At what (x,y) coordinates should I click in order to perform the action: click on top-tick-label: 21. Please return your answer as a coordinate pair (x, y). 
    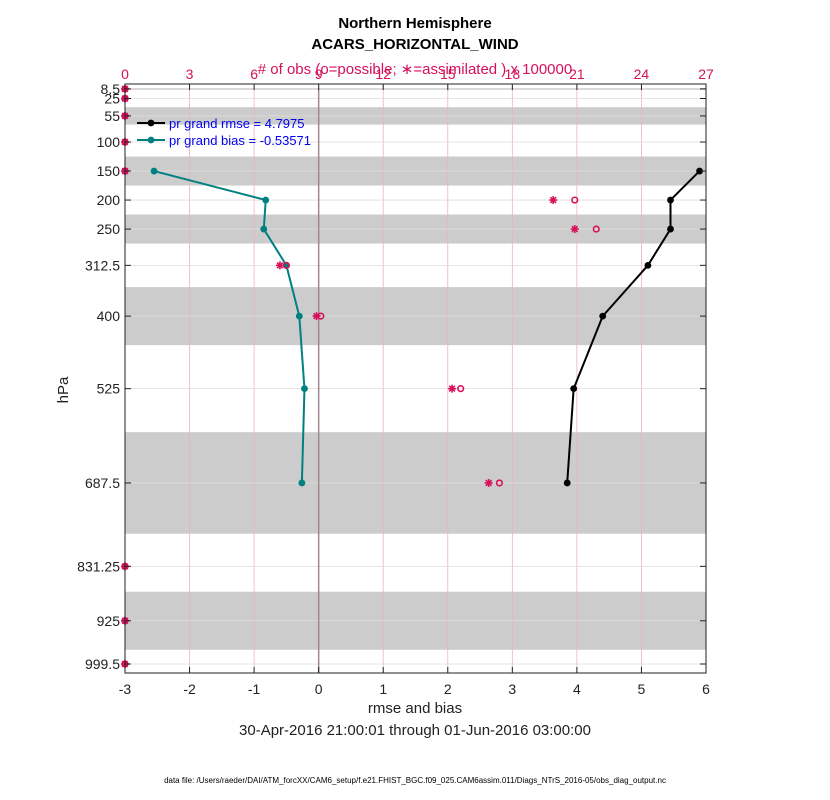
    Looking at the image, I should click on (577, 74).